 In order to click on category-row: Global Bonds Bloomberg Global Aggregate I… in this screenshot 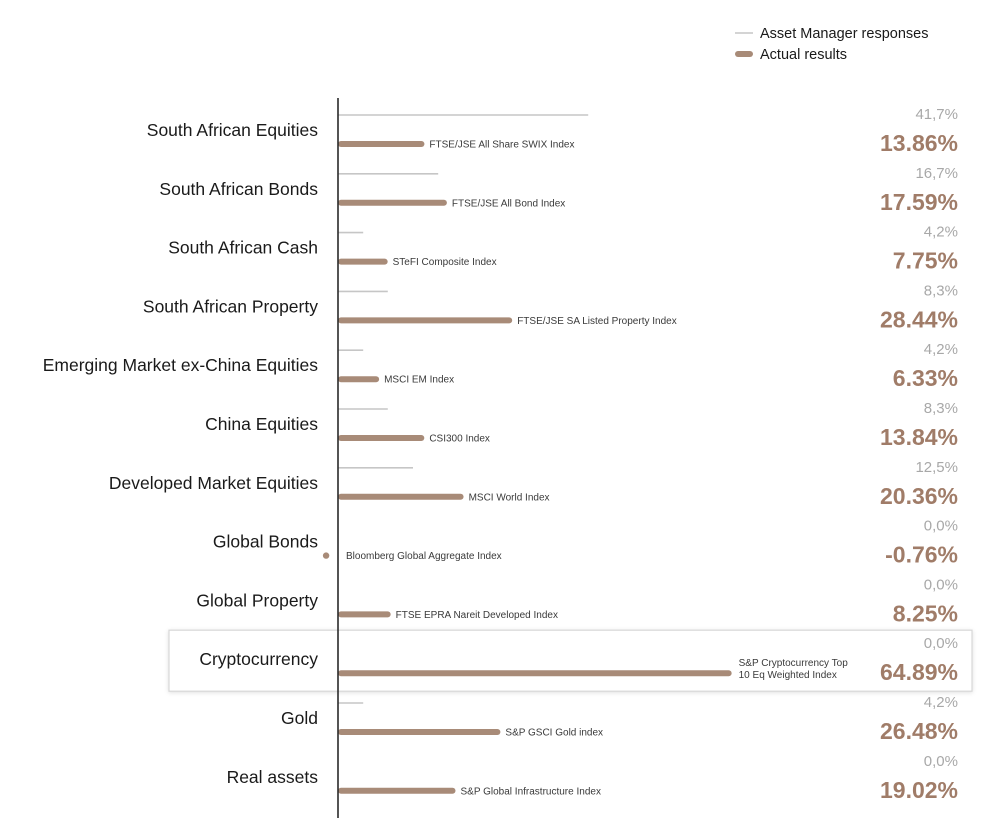, I will do `click(585, 543)`.